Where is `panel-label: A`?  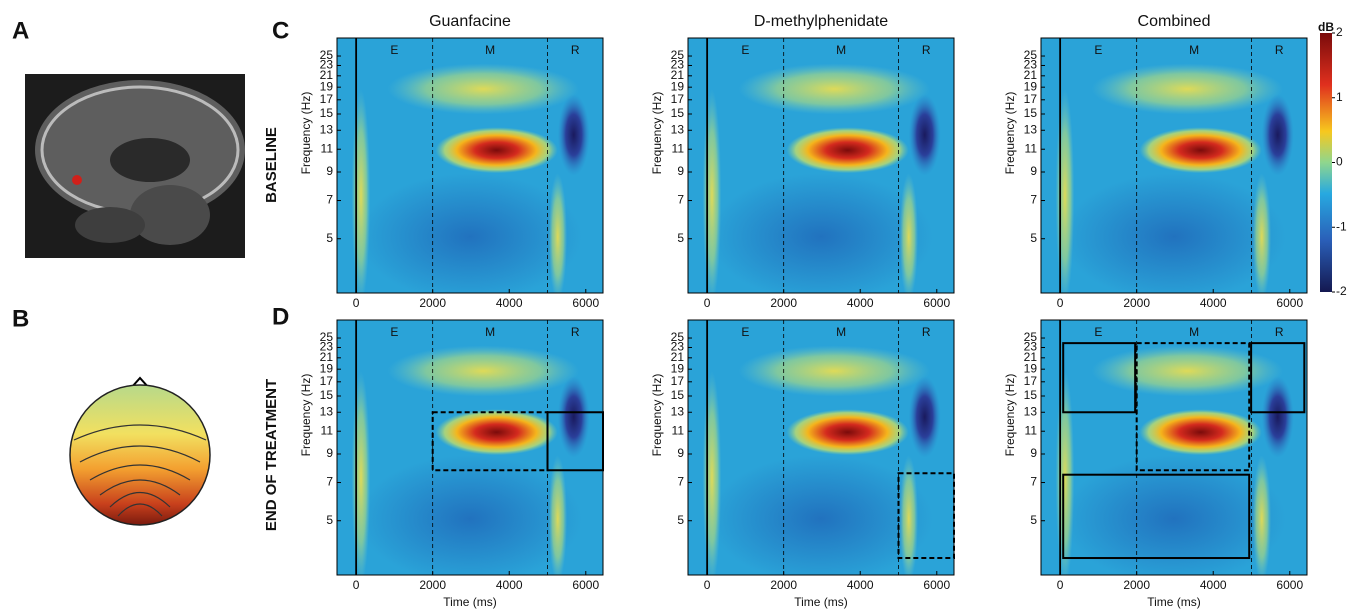
panel-label: A is located at coordinates (20, 30).